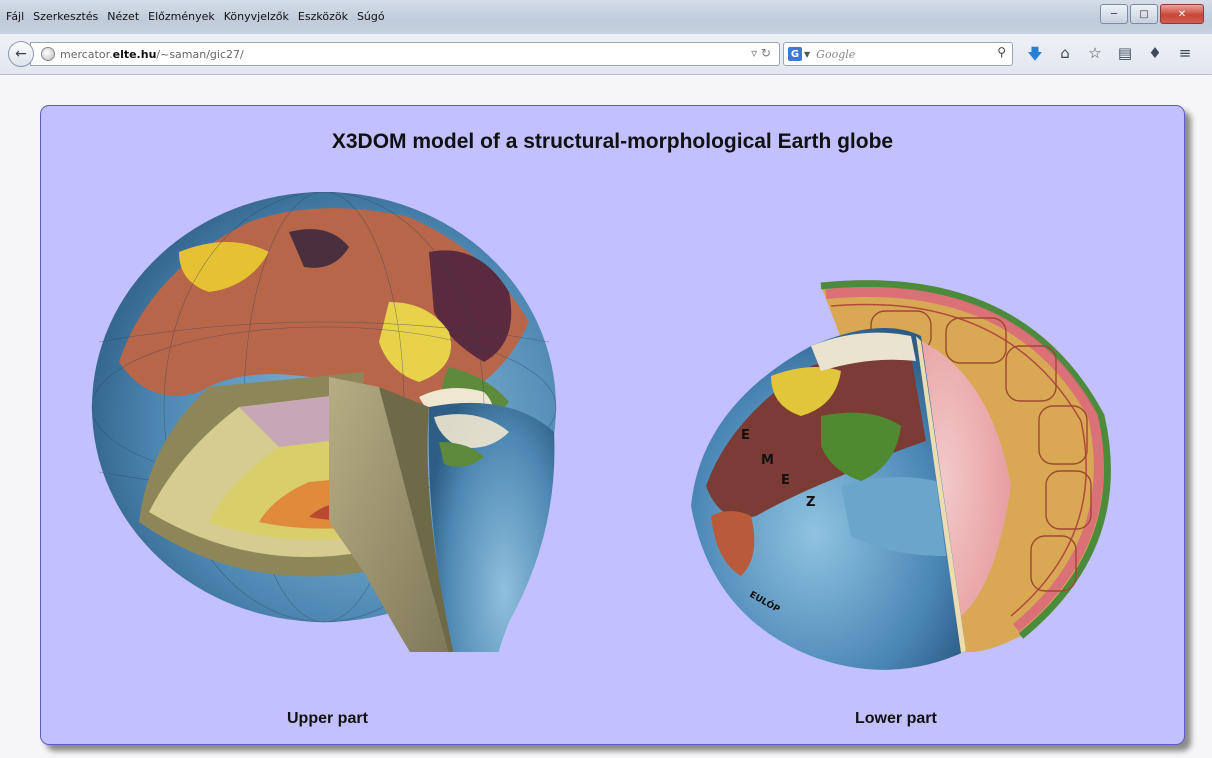  I want to click on search-magnifier-icon: ⚲, so click(1001, 52).